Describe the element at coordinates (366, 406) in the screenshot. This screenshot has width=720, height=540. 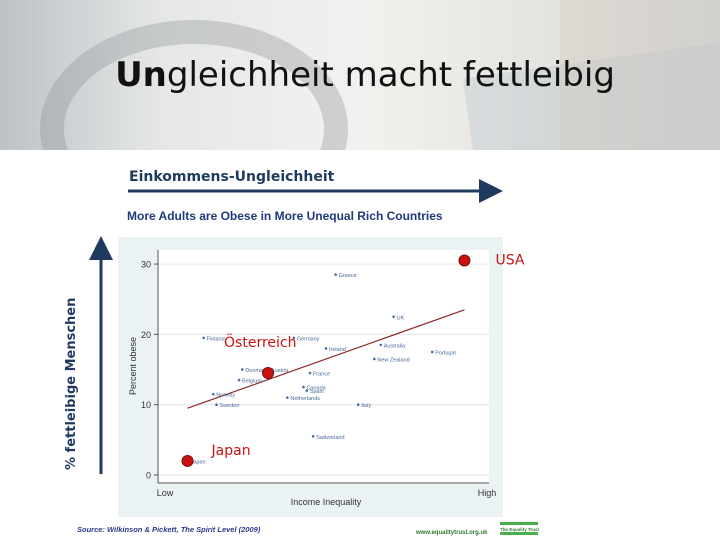
I see `point-label: Italy` at that location.